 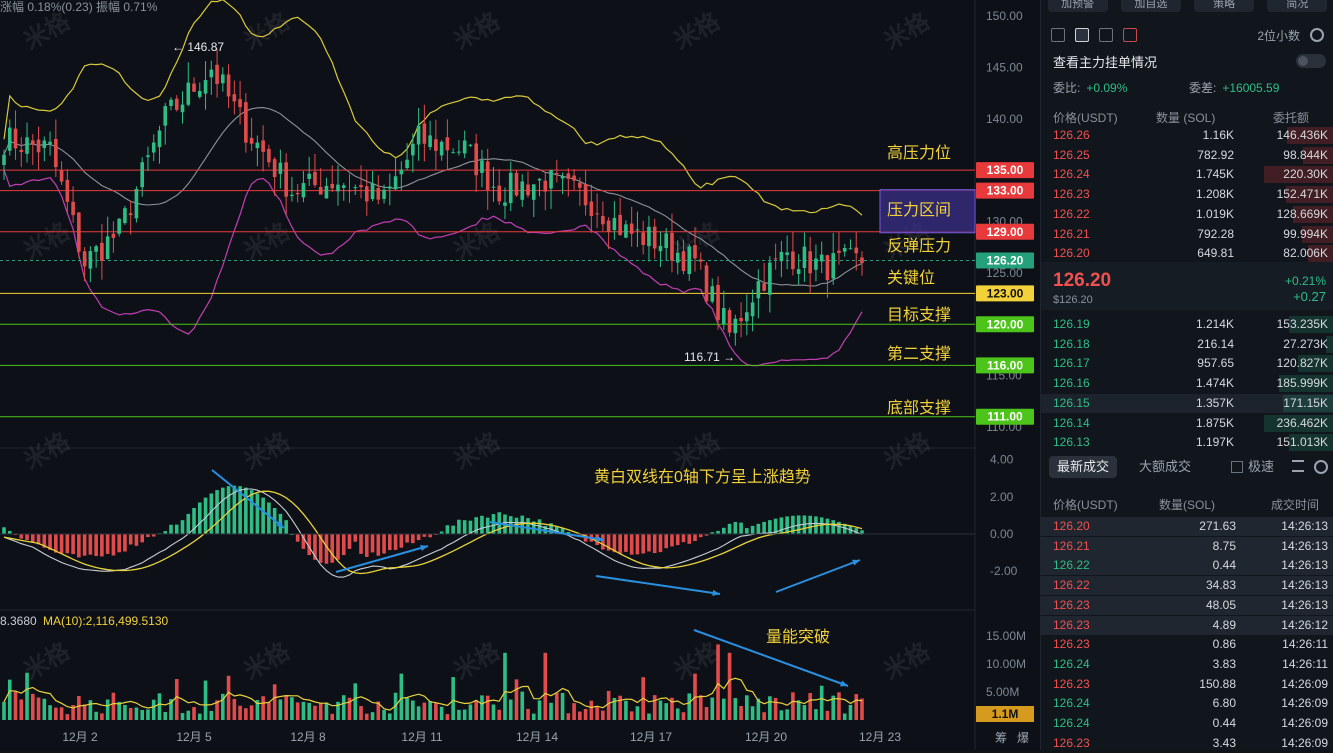 I want to click on price-level-tag-text: 135.00, so click(x=1005, y=170).